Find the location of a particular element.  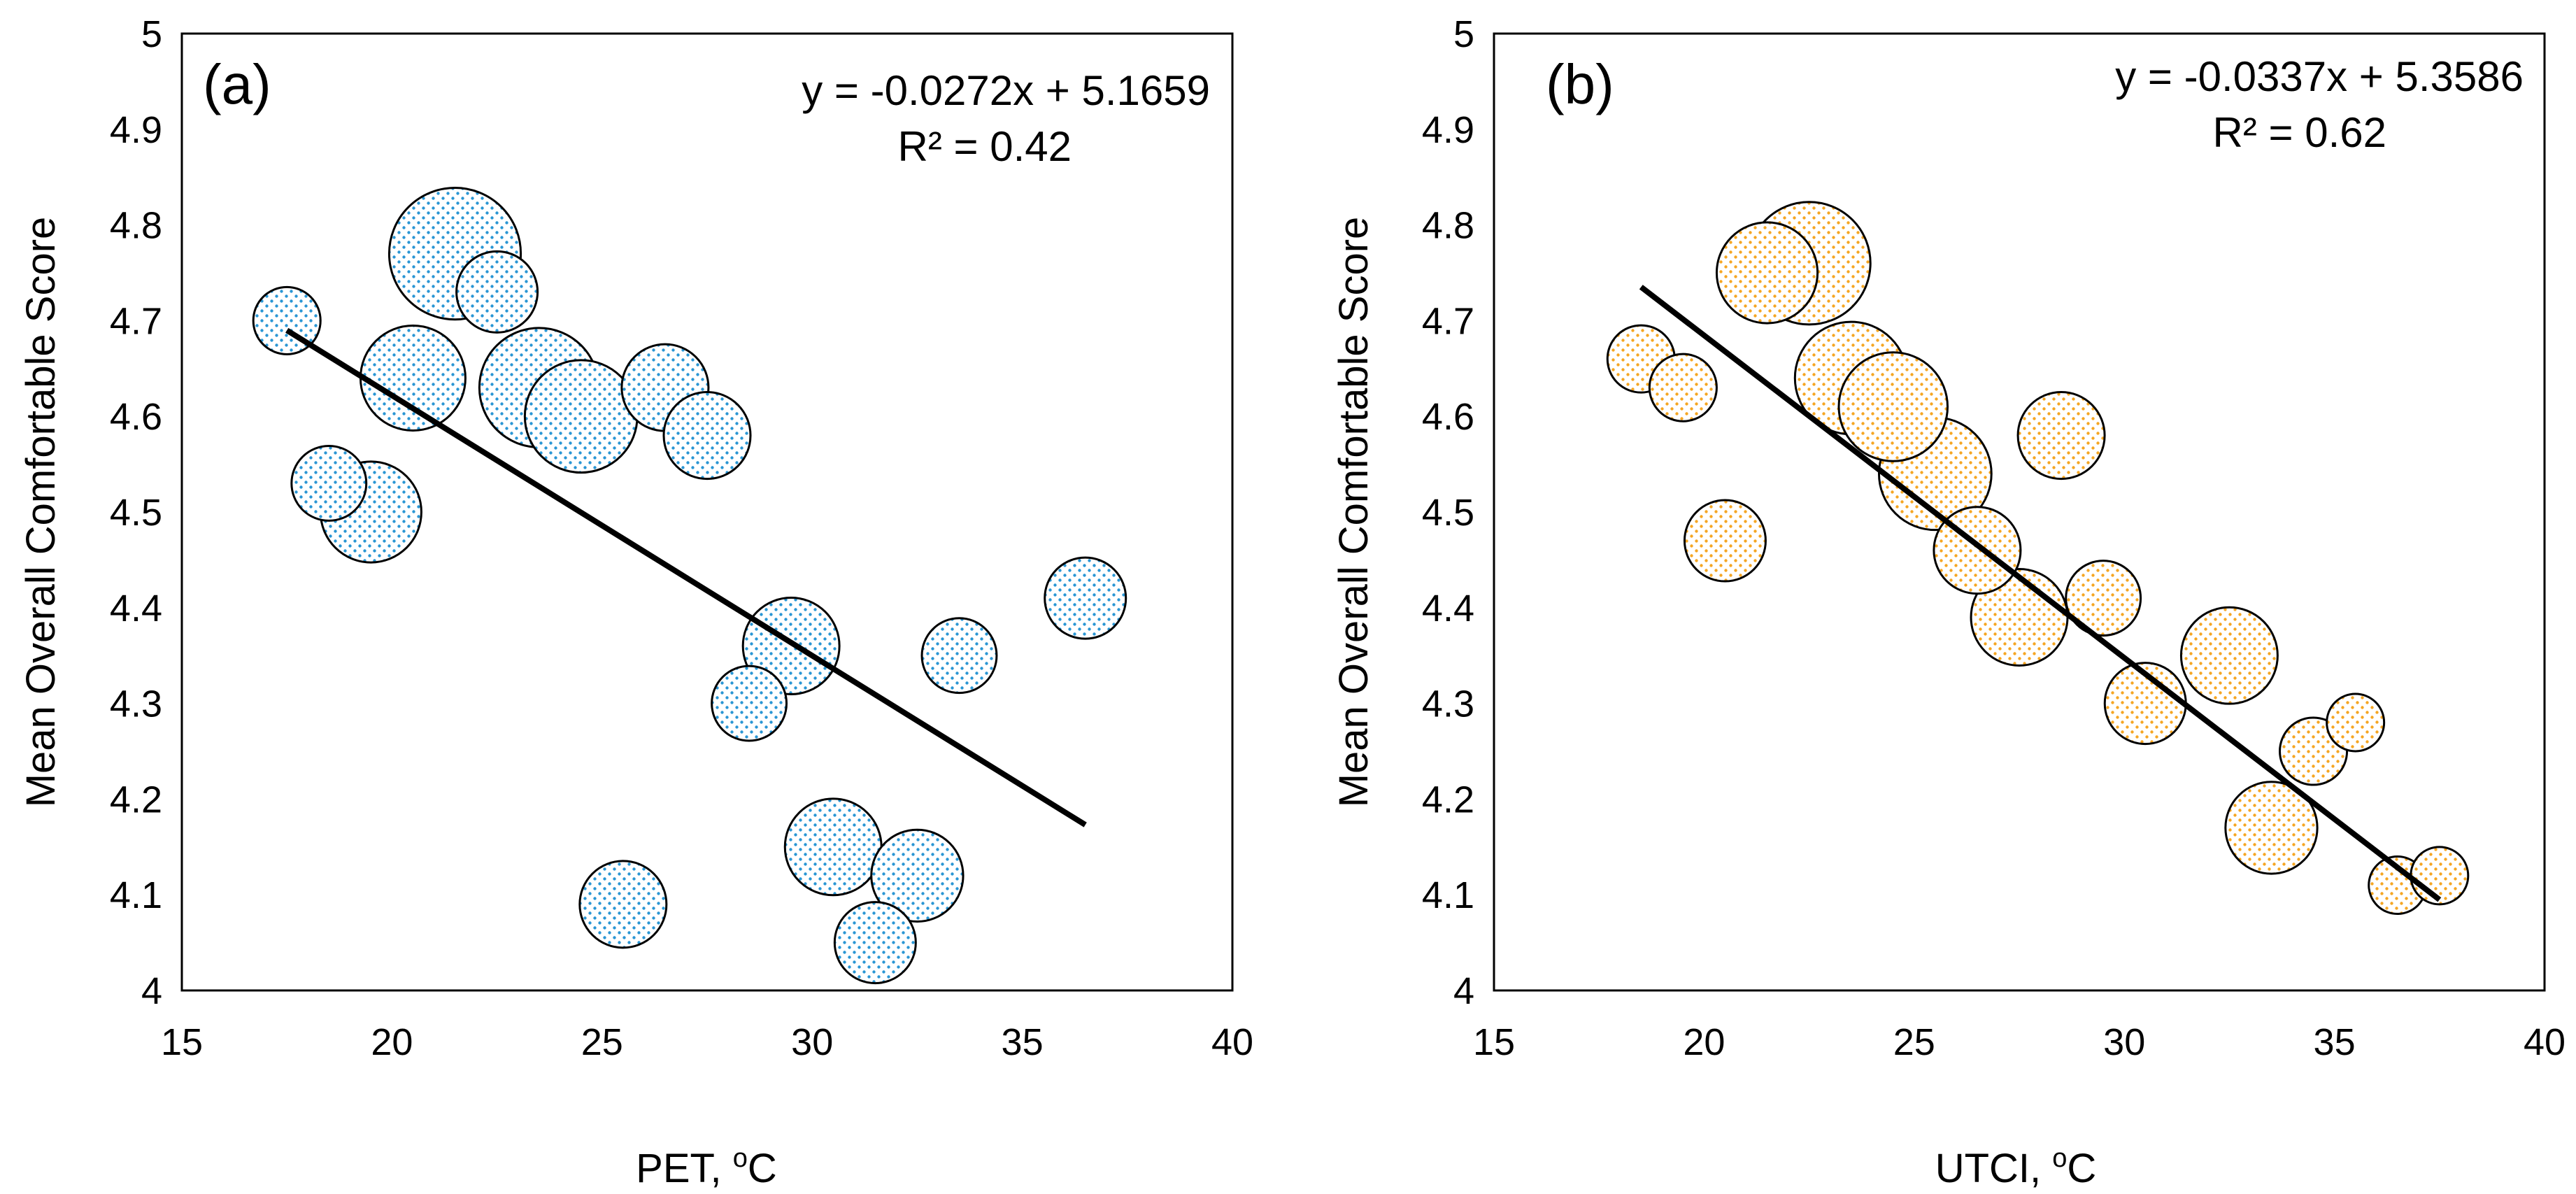

r2-b: R² = 0.62 is located at coordinates (2299, 132).